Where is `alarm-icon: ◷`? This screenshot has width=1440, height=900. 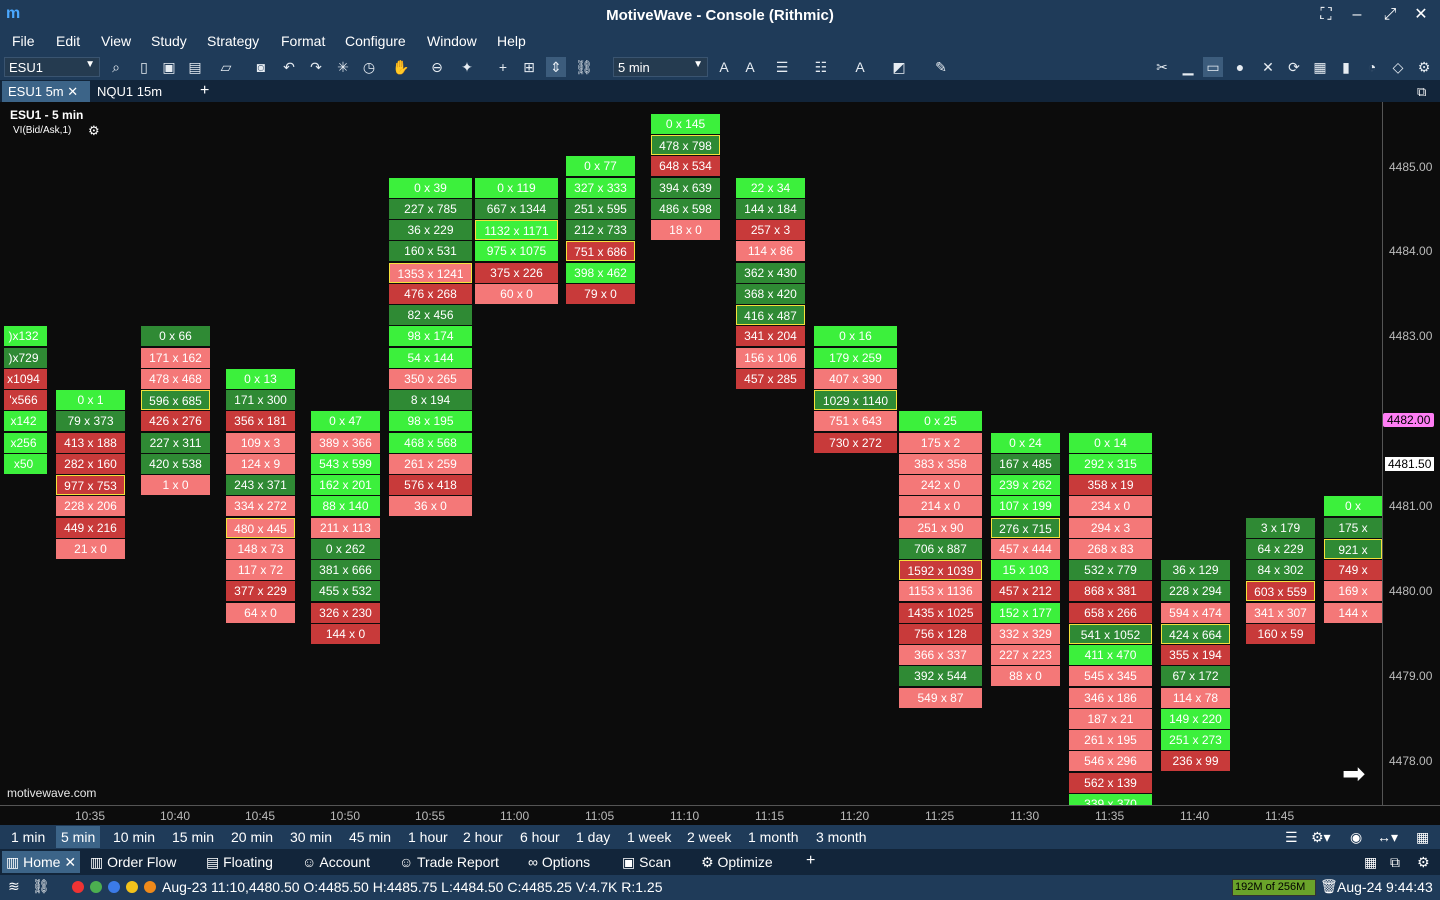
alarm-icon: ◷ is located at coordinates (369, 67).